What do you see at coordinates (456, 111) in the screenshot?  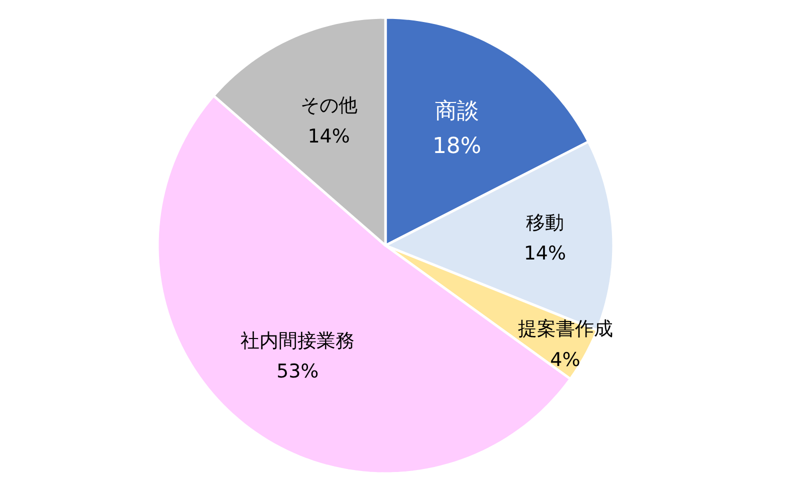 I see `slice-label: 商談` at bounding box center [456, 111].